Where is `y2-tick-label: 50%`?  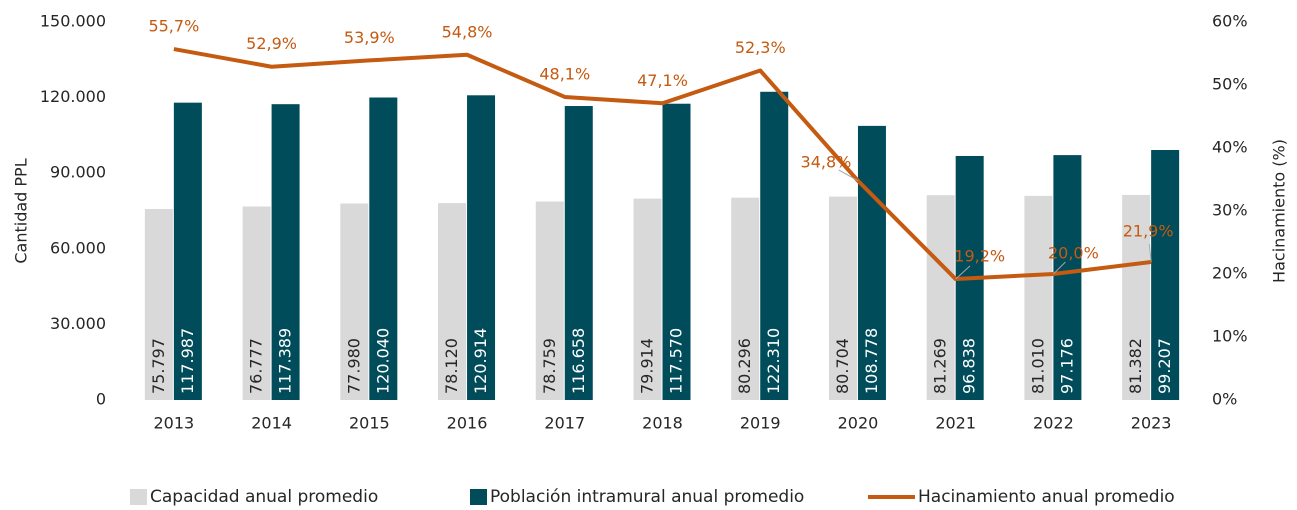 y2-tick-label: 50% is located at coordinates (1230, 84).